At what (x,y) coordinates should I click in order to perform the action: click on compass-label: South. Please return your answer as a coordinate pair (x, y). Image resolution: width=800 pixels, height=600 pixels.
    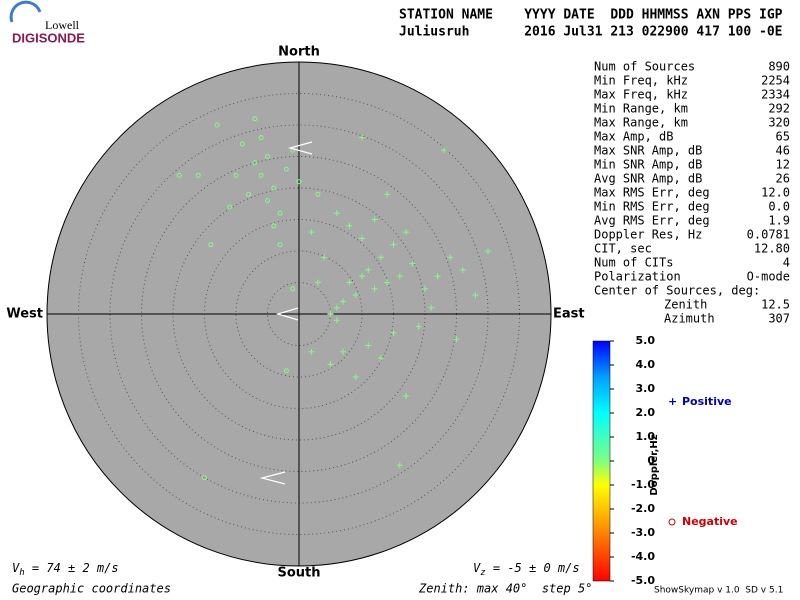
    Looking at the image, I should click on (298, 573).